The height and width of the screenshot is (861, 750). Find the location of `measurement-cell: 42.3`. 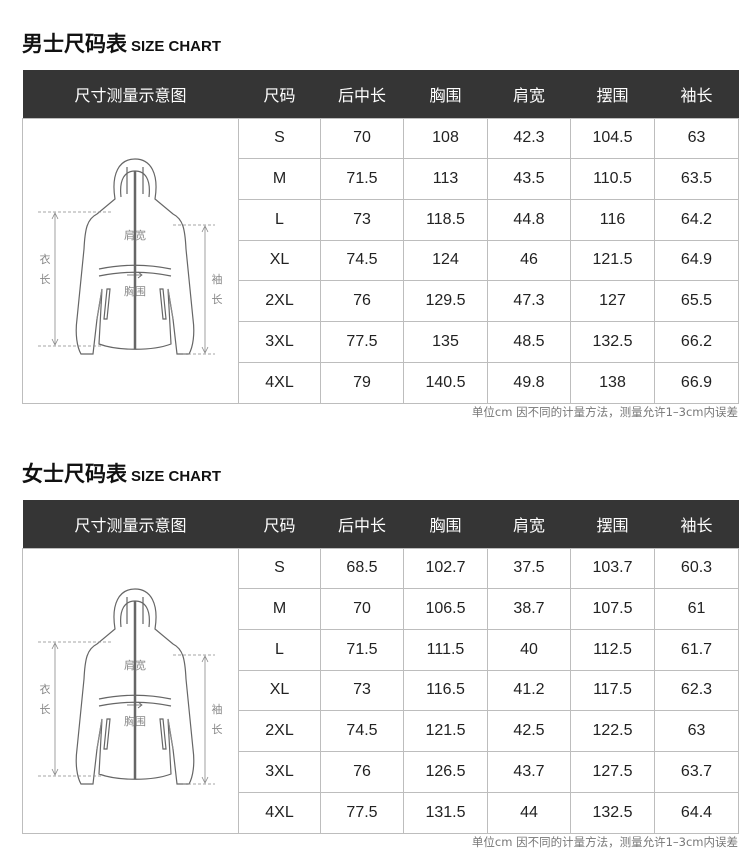

measurement-cell: 42.3 is located at coordinates (529, 138).